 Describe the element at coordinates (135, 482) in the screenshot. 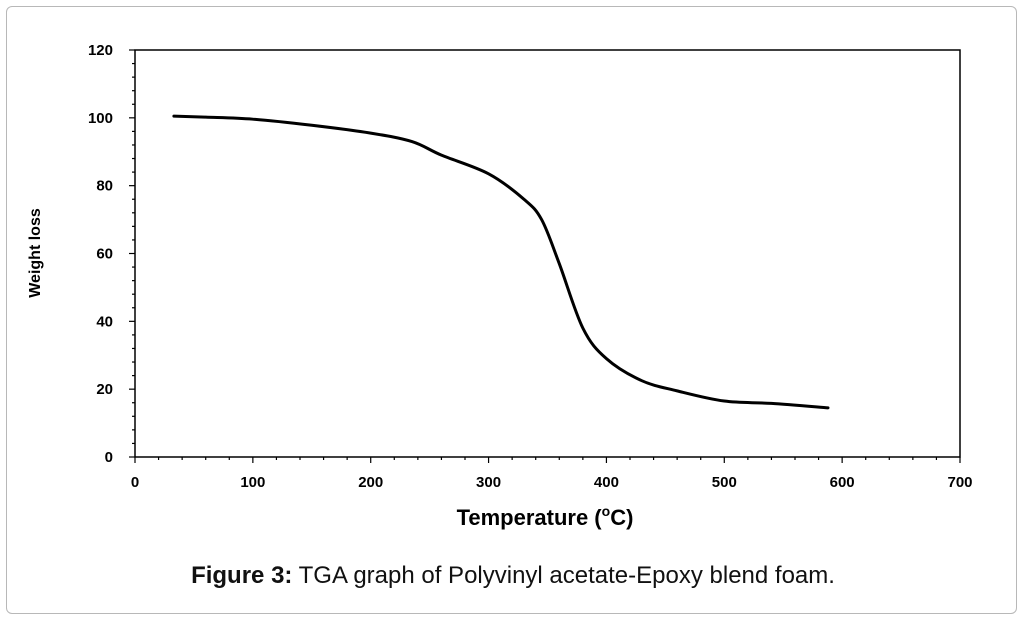

I see `x-tick-label: 0` at that location.